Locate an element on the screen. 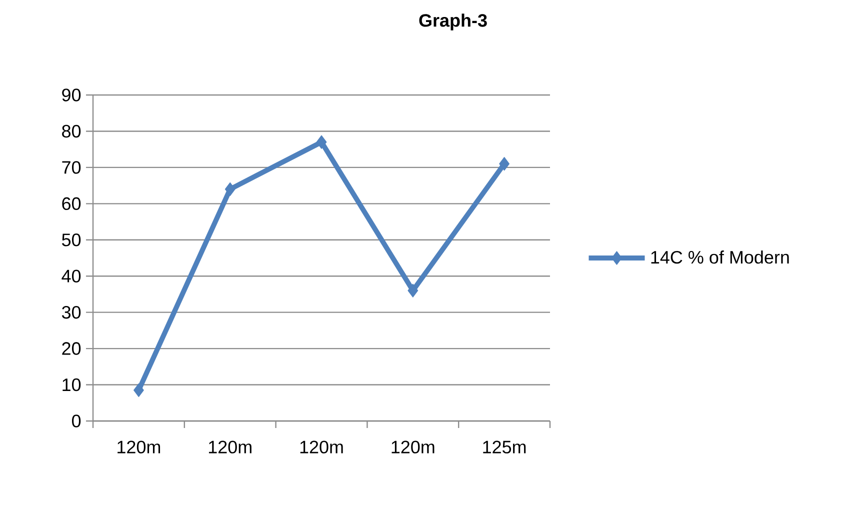 The height and width of the screenshot is (506, 852). y-tick-label: 20 is located at coordinates (71, 348).